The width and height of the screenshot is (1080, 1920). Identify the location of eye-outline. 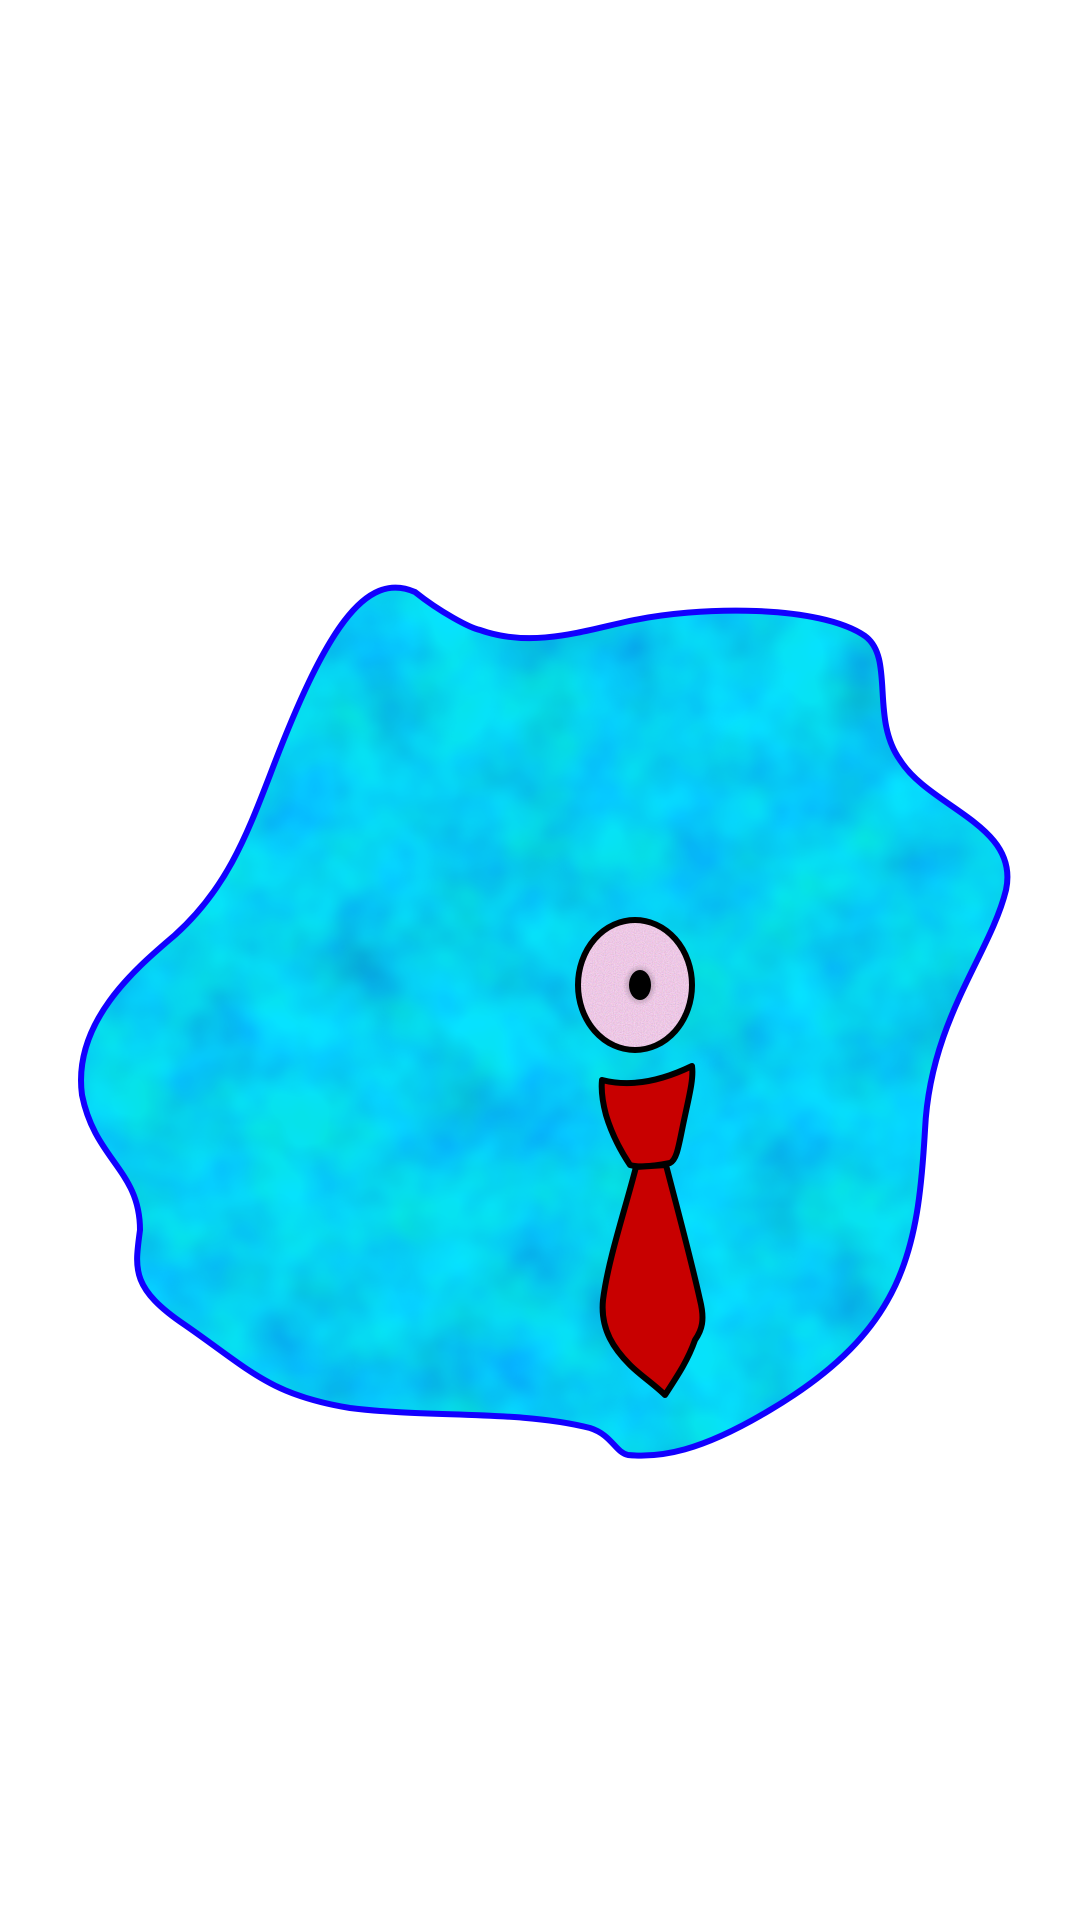
(635, 985).